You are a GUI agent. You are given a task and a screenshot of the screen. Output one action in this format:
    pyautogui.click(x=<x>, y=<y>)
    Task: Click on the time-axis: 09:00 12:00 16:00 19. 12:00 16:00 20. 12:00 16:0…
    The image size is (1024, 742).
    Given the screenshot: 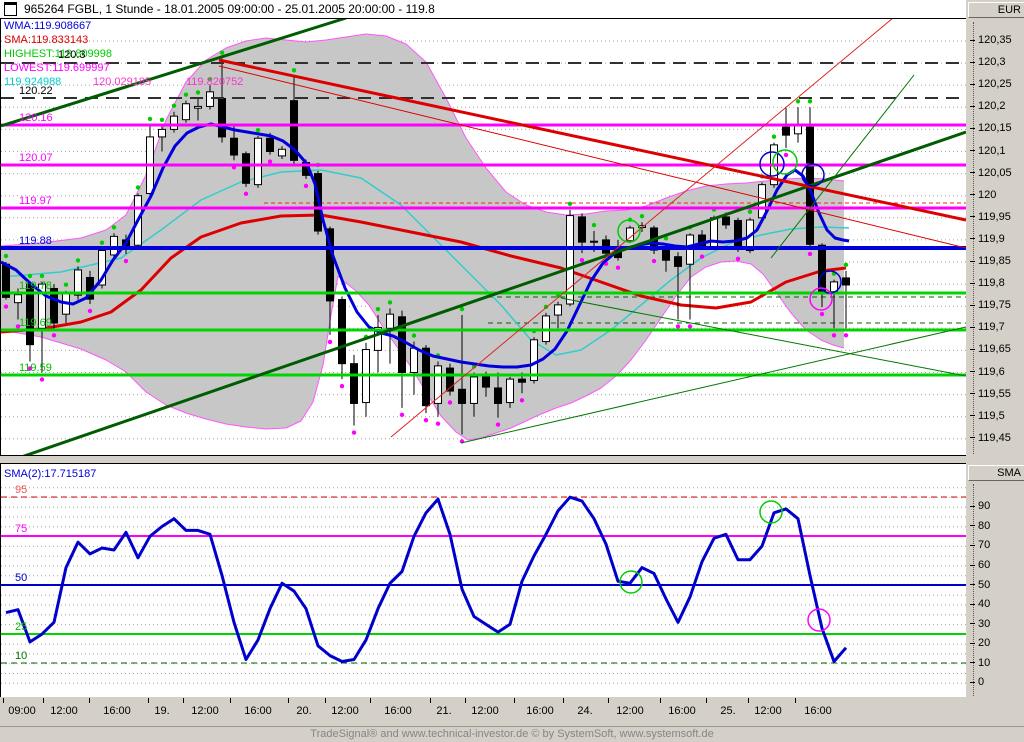 What is the action you would take?
    pyautogui.click(x=483, y=711)
    